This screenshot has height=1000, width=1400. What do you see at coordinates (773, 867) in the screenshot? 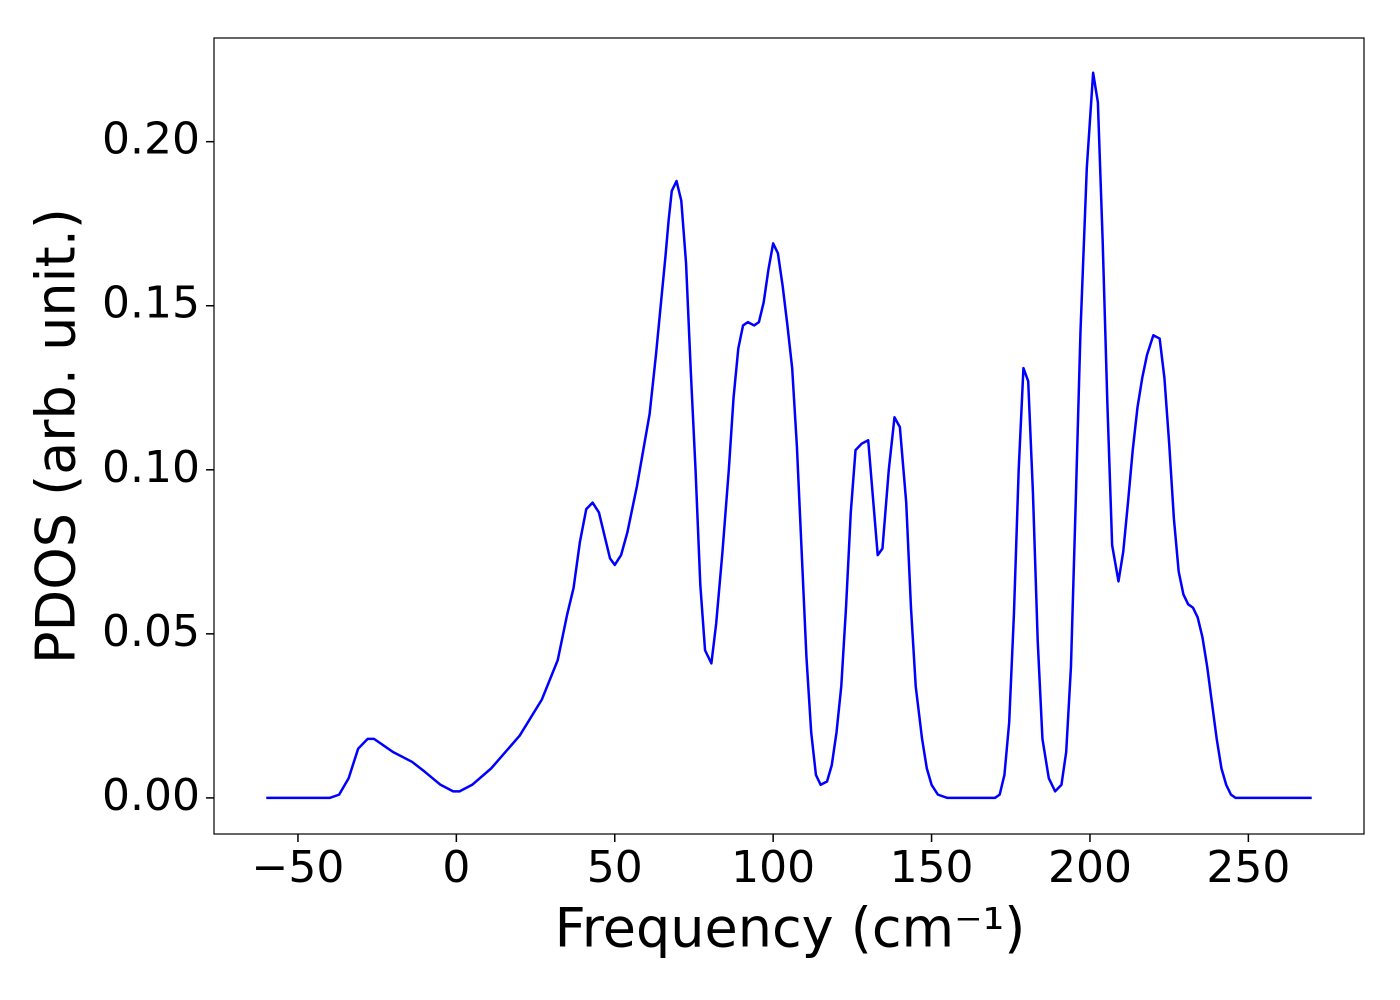
I see `x-tick-label: 100` at bounding box center [773, 867].